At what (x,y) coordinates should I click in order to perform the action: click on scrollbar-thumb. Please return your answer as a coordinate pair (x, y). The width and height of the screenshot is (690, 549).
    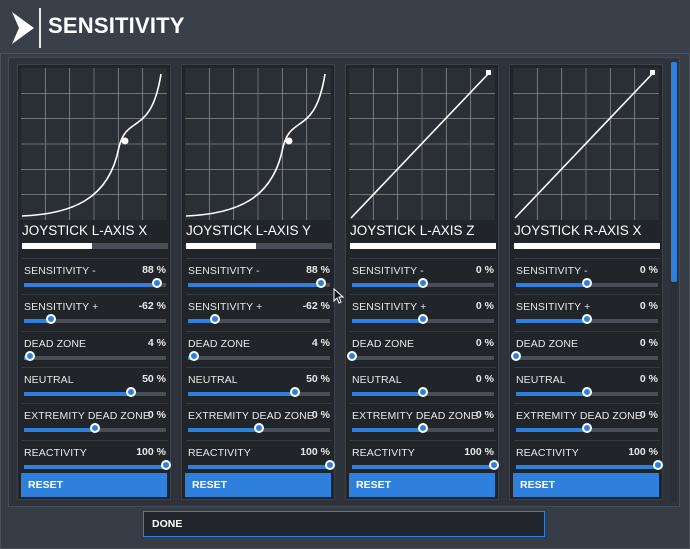
    Looking at the image, I should click on (674, 172).